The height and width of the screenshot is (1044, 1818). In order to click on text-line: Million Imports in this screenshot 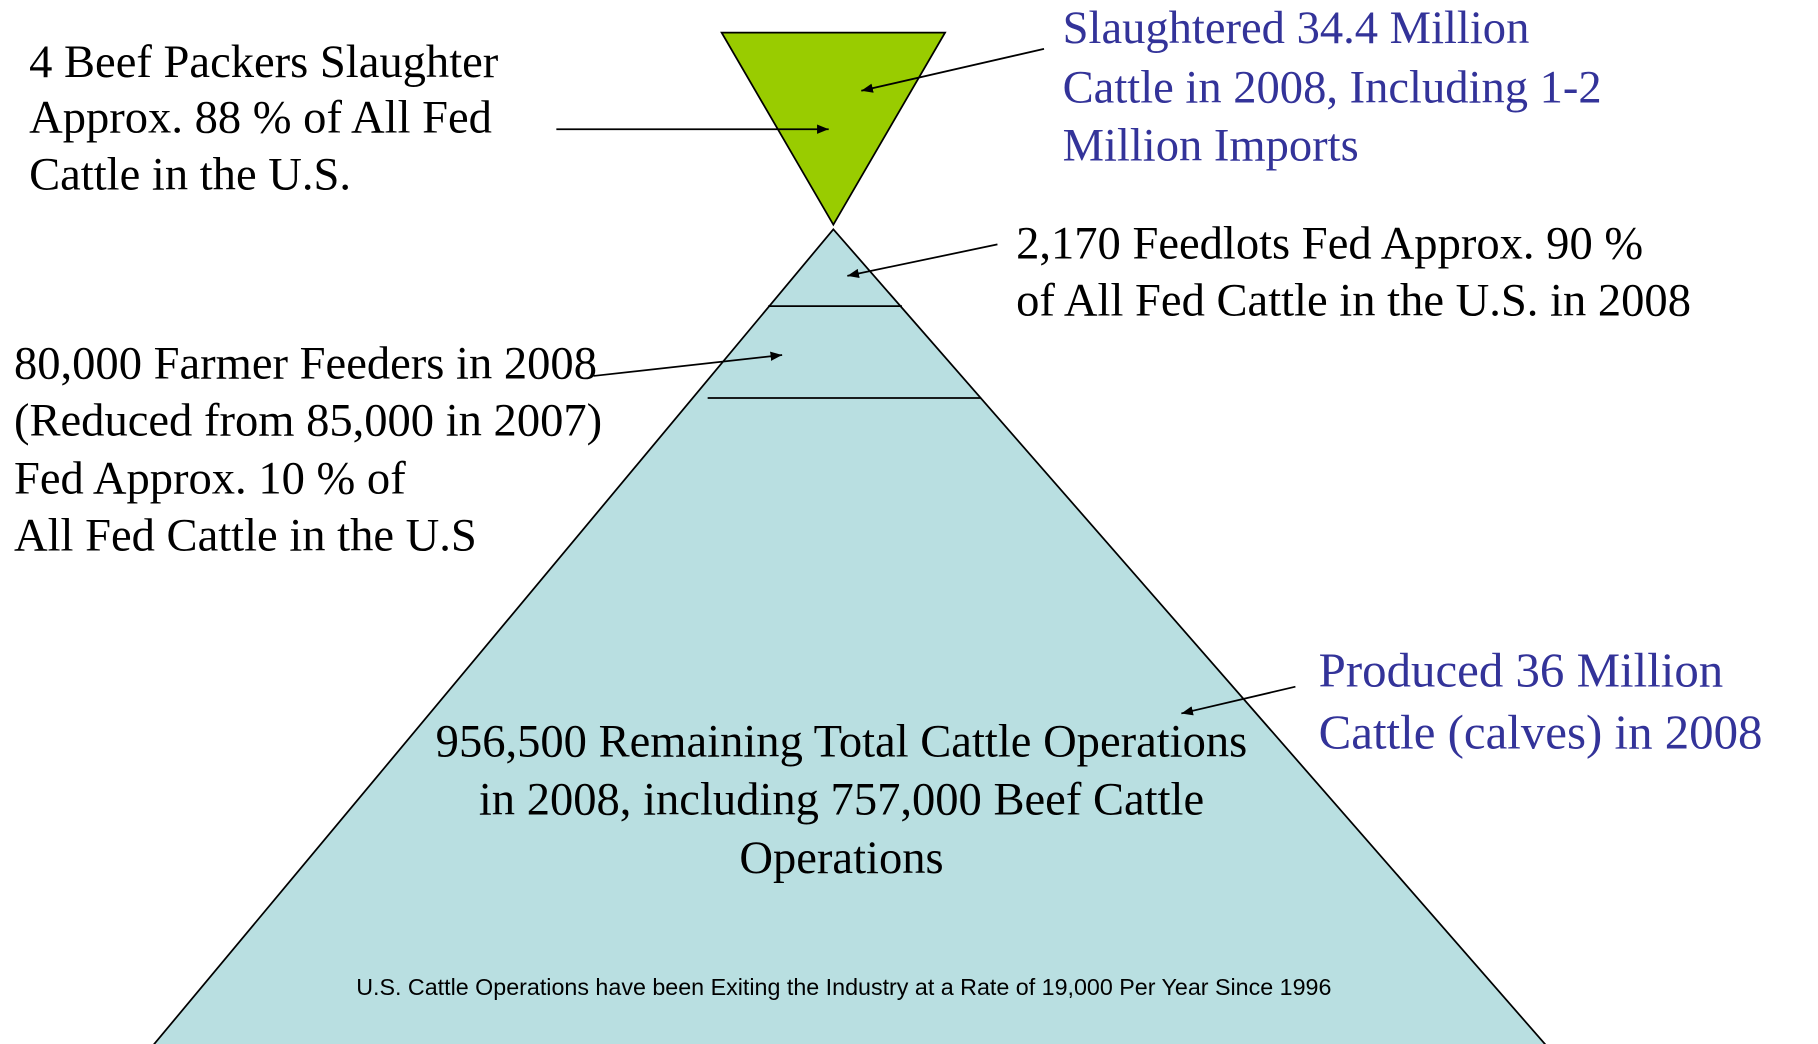, I will do `click(1211, 146)`.